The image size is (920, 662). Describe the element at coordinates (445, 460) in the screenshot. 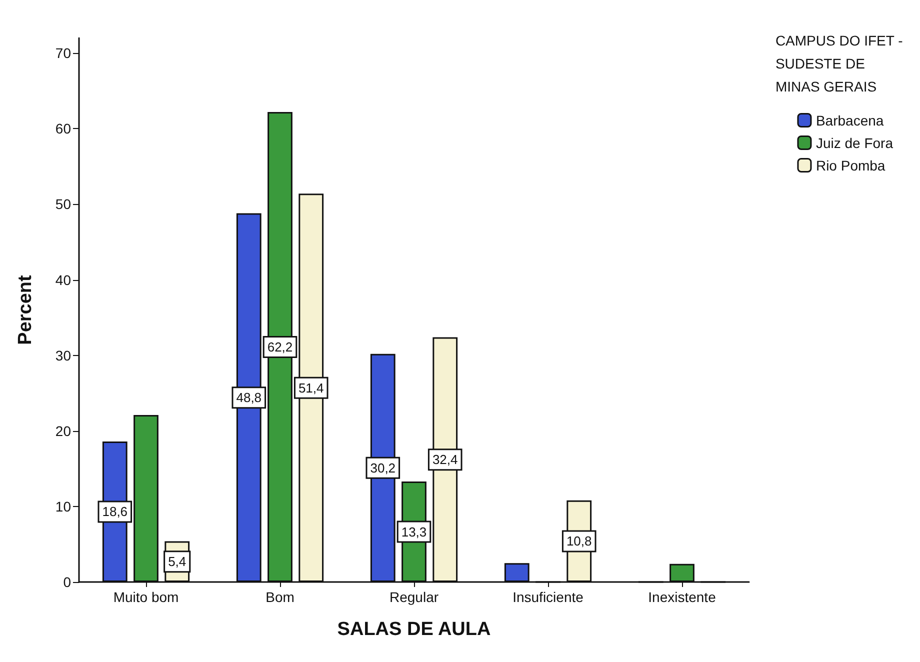

I see `data-label: 32,4` at that location.